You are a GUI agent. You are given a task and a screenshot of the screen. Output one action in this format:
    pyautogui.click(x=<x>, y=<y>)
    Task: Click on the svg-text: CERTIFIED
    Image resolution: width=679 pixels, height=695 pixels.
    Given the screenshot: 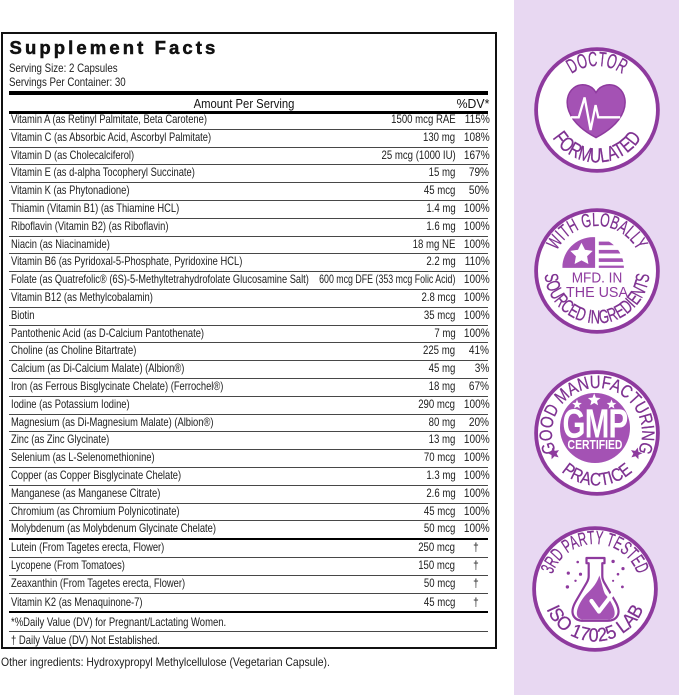 What is the action you would take?
    pyautogui.click(x=594, y=444)
    